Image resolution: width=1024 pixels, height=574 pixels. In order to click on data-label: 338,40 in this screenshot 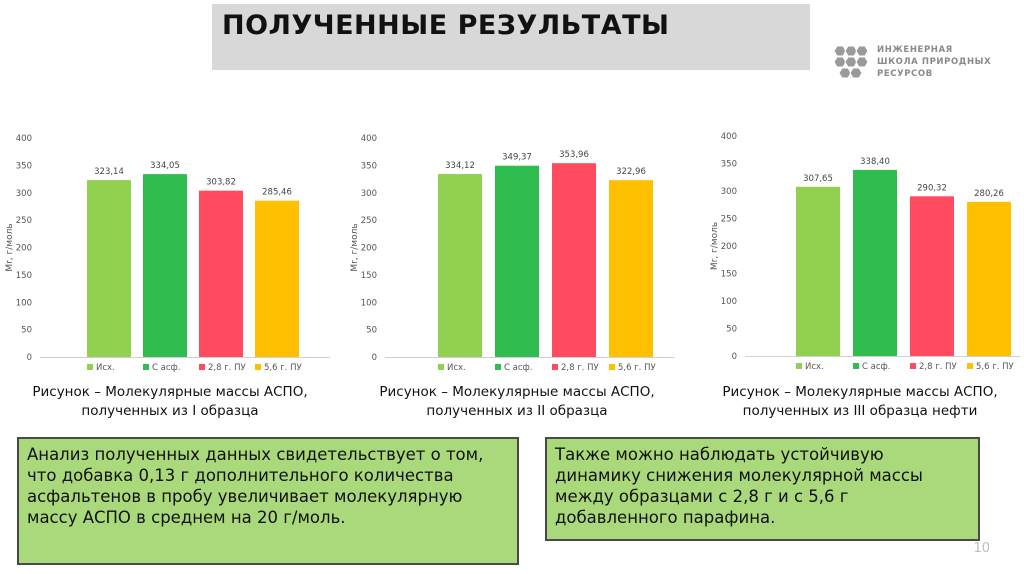, I will do `click(875, 162)`.